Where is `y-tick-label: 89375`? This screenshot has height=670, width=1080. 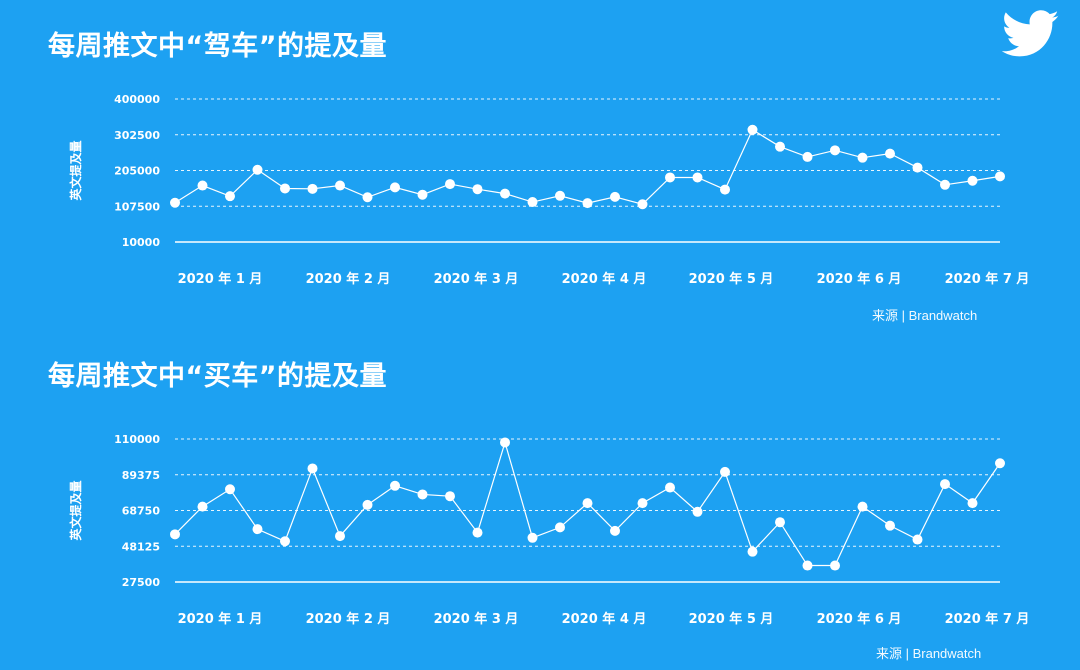 y-tick-label: 89375 is located at coordinates (141, 475).